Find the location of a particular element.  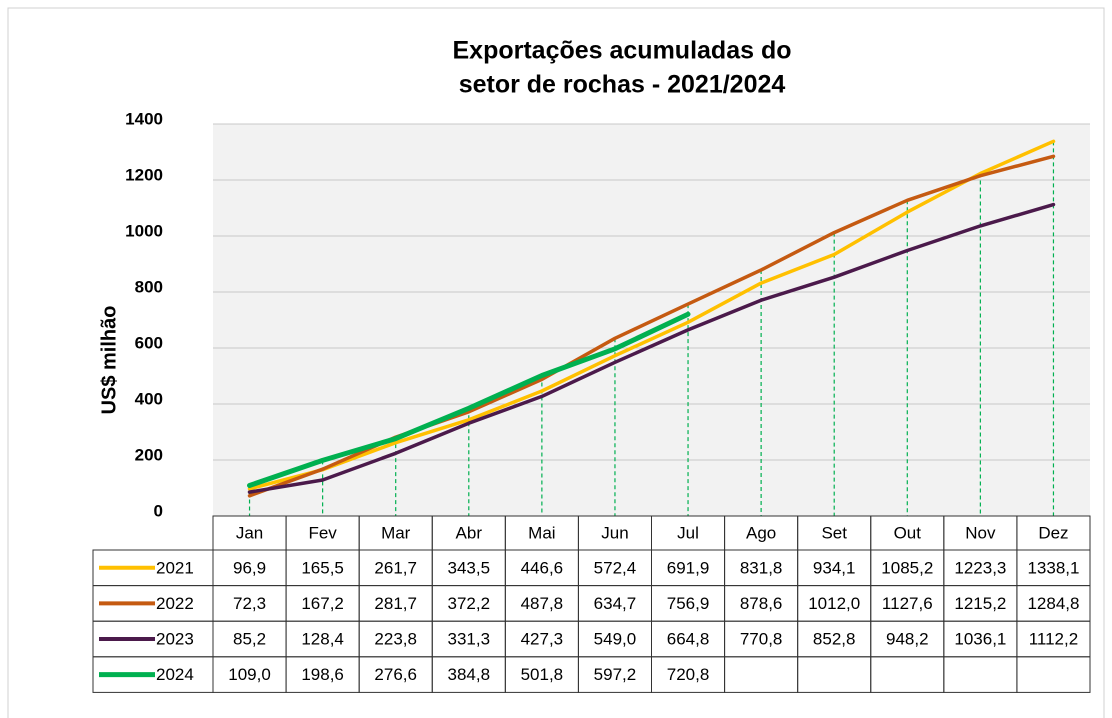

x-tick-label: Nov is located at coordinates (980, 532).